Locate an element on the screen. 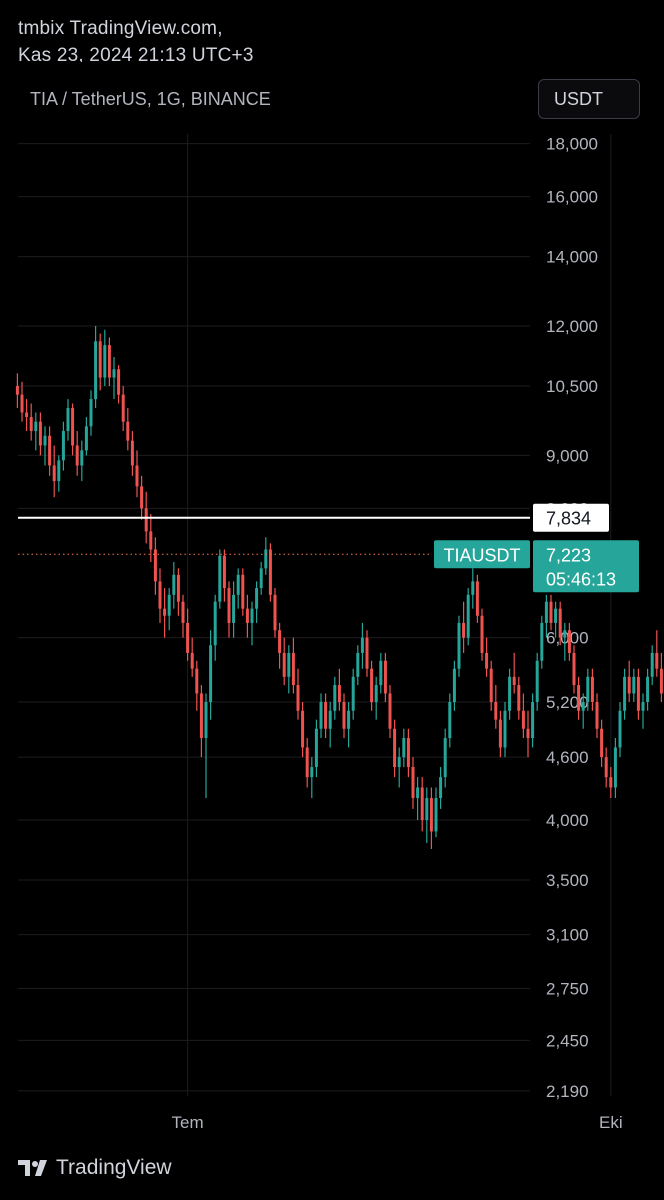  y-tick-label: 4,000 is located at coordinates (567, 820).